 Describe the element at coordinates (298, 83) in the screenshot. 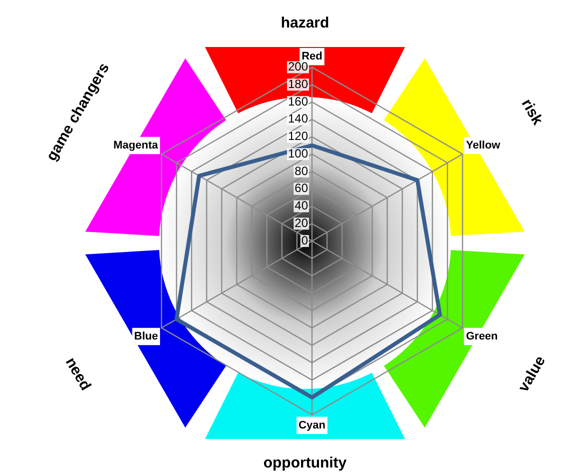

I see `y-tick-label: 180` at that location.